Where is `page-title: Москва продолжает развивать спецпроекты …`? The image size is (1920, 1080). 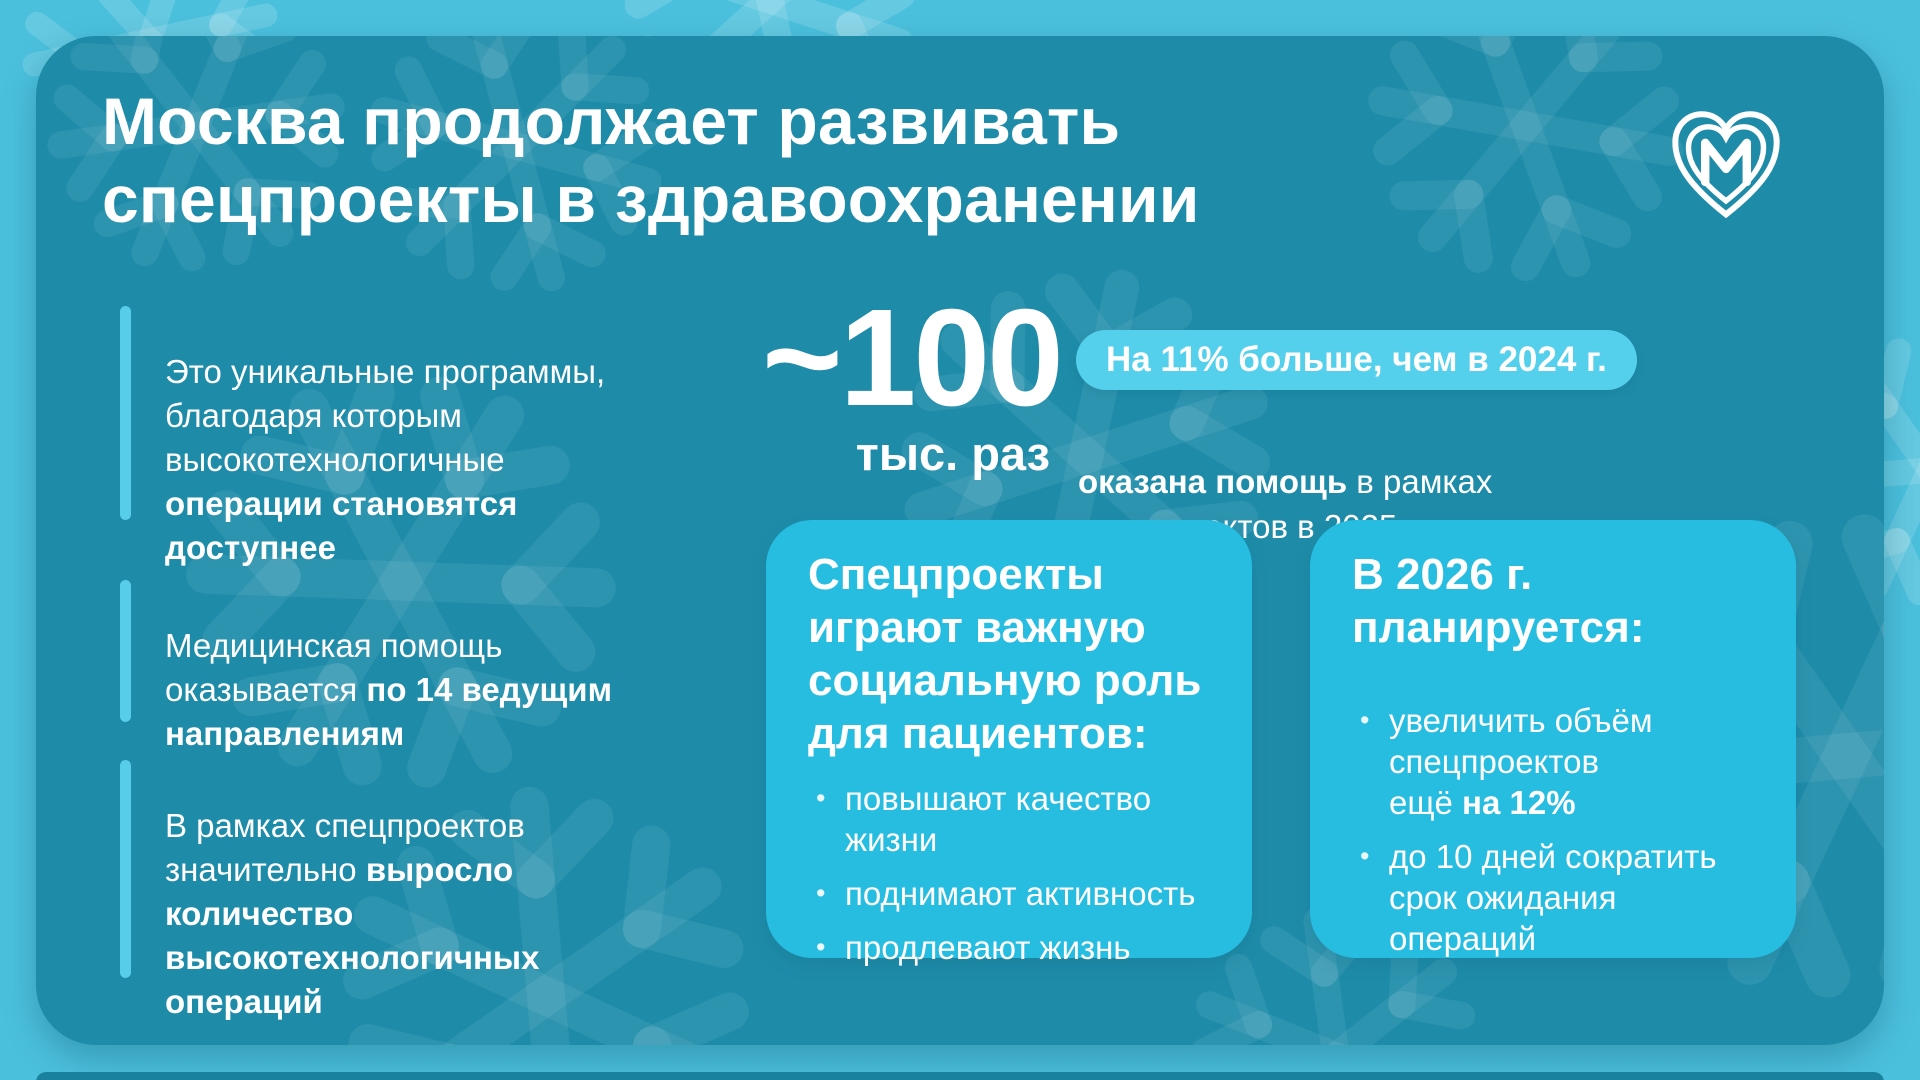
page-title: Москва продолжает развивать спецпроекты … is located at coordinates (651, 160).